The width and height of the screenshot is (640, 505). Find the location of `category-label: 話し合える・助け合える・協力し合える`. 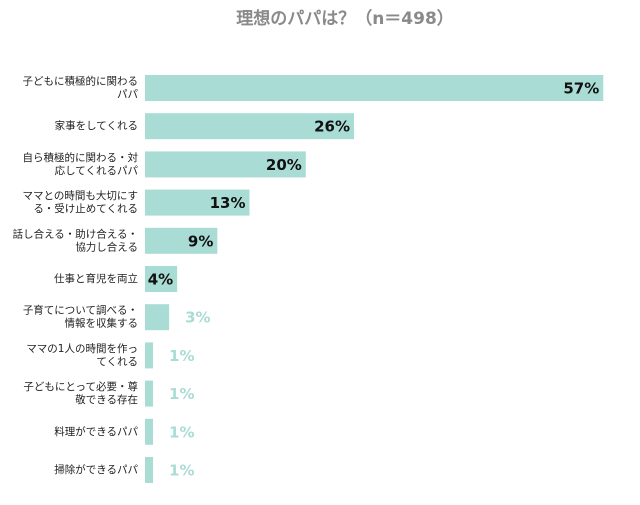

category-label: 話し合える・助け合える・協力し合える is located at coordinates (75, 240).